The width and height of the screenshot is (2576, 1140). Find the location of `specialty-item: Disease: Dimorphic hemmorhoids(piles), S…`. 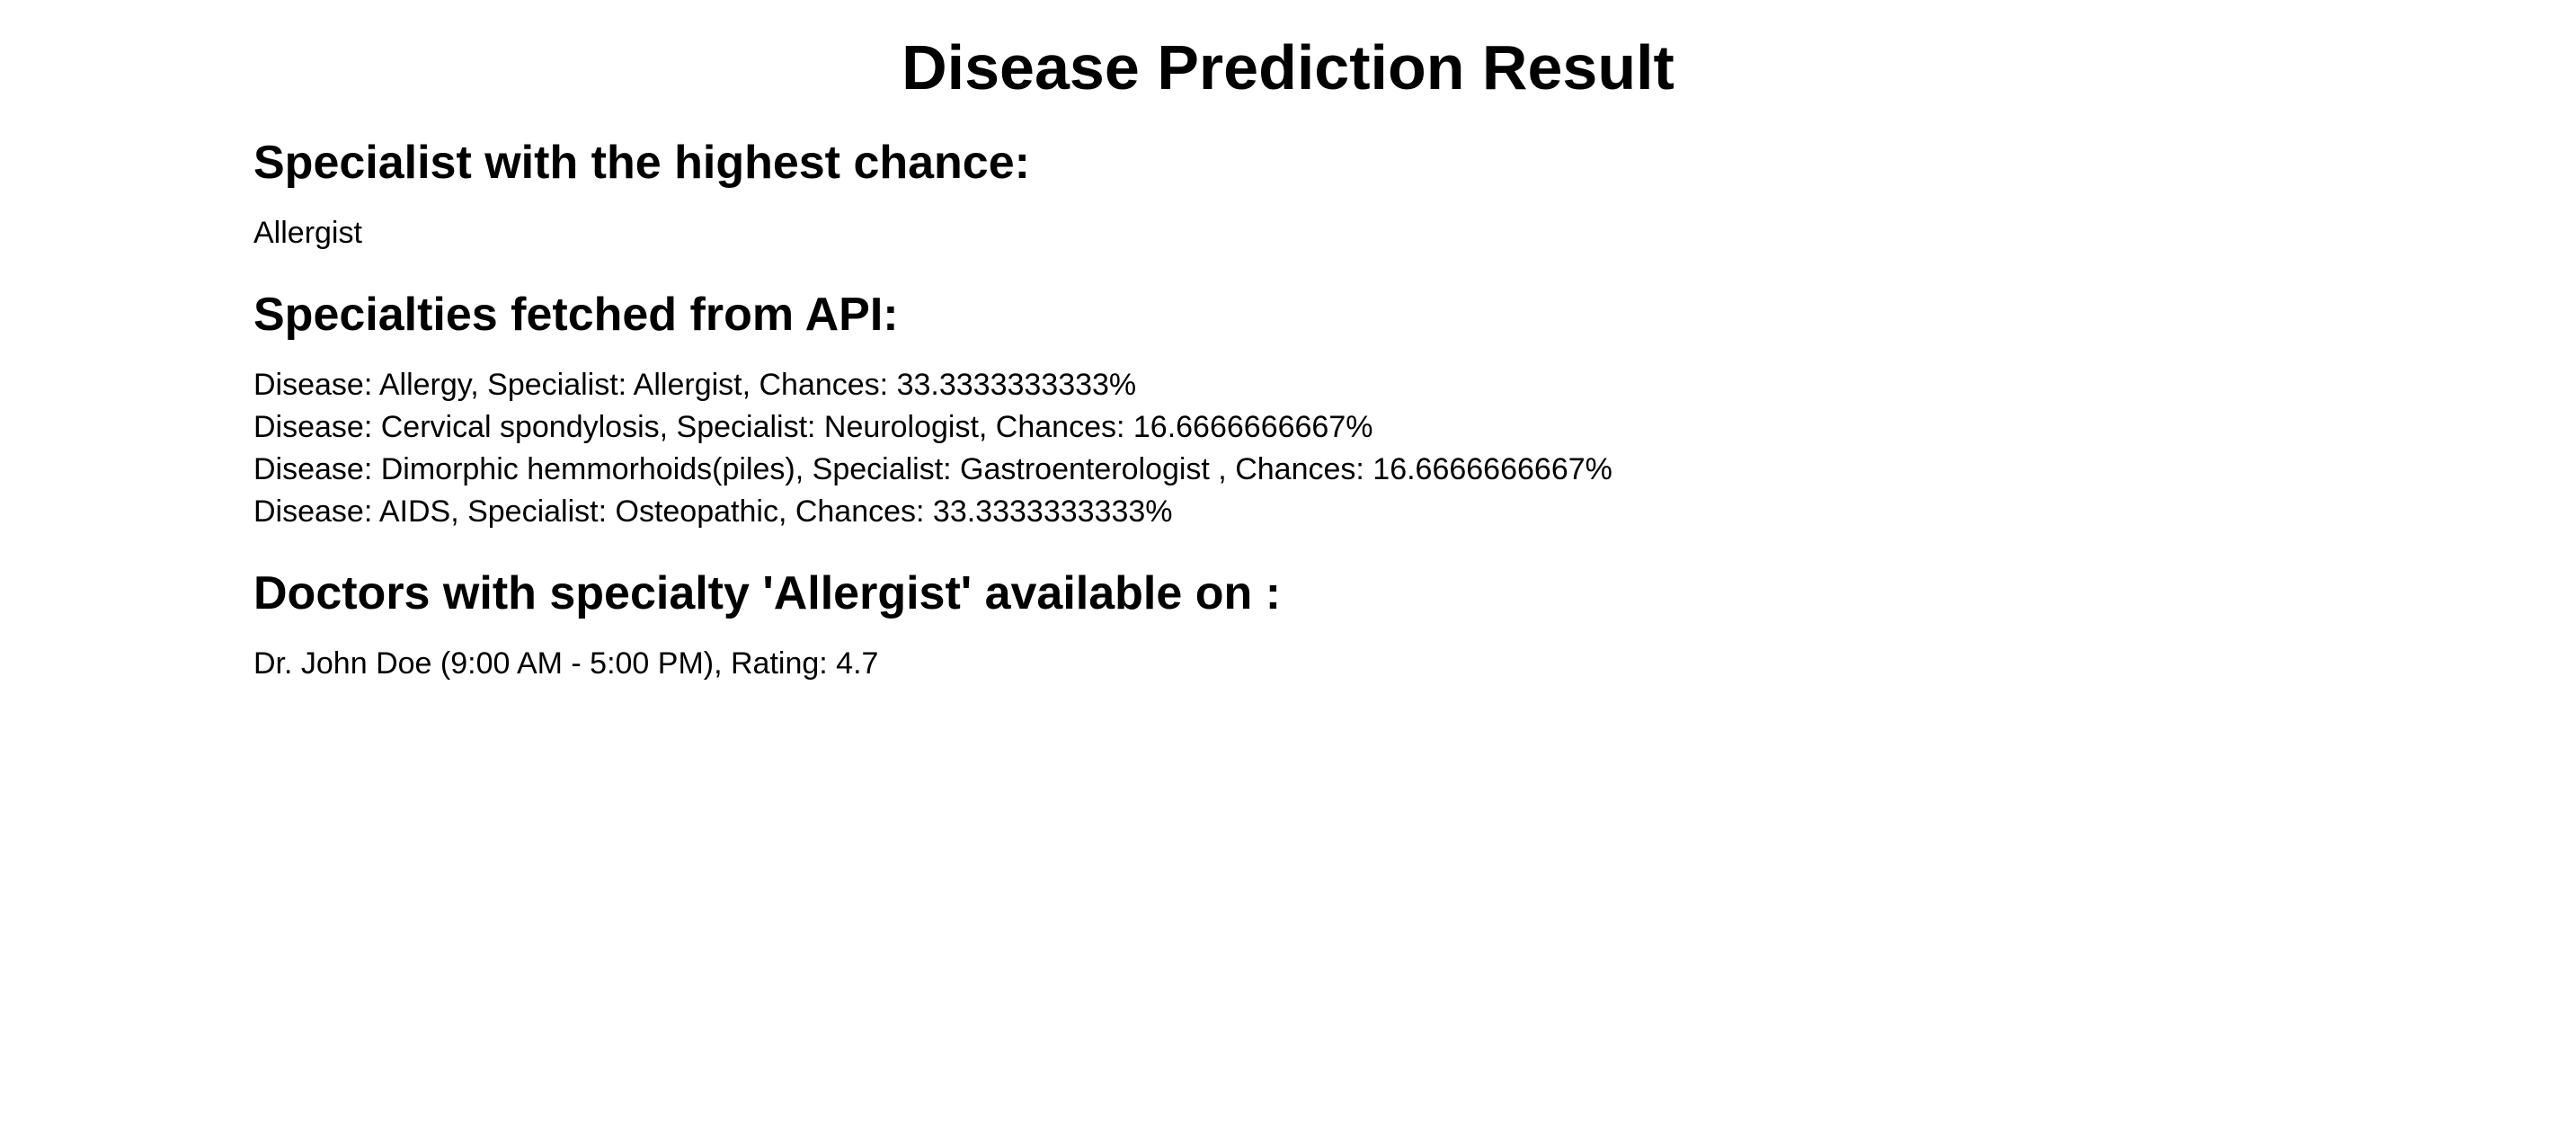

specialty-item: Disease: Dimorphic hemmorhoids(piles), S… is located at coordinates (932, 469).